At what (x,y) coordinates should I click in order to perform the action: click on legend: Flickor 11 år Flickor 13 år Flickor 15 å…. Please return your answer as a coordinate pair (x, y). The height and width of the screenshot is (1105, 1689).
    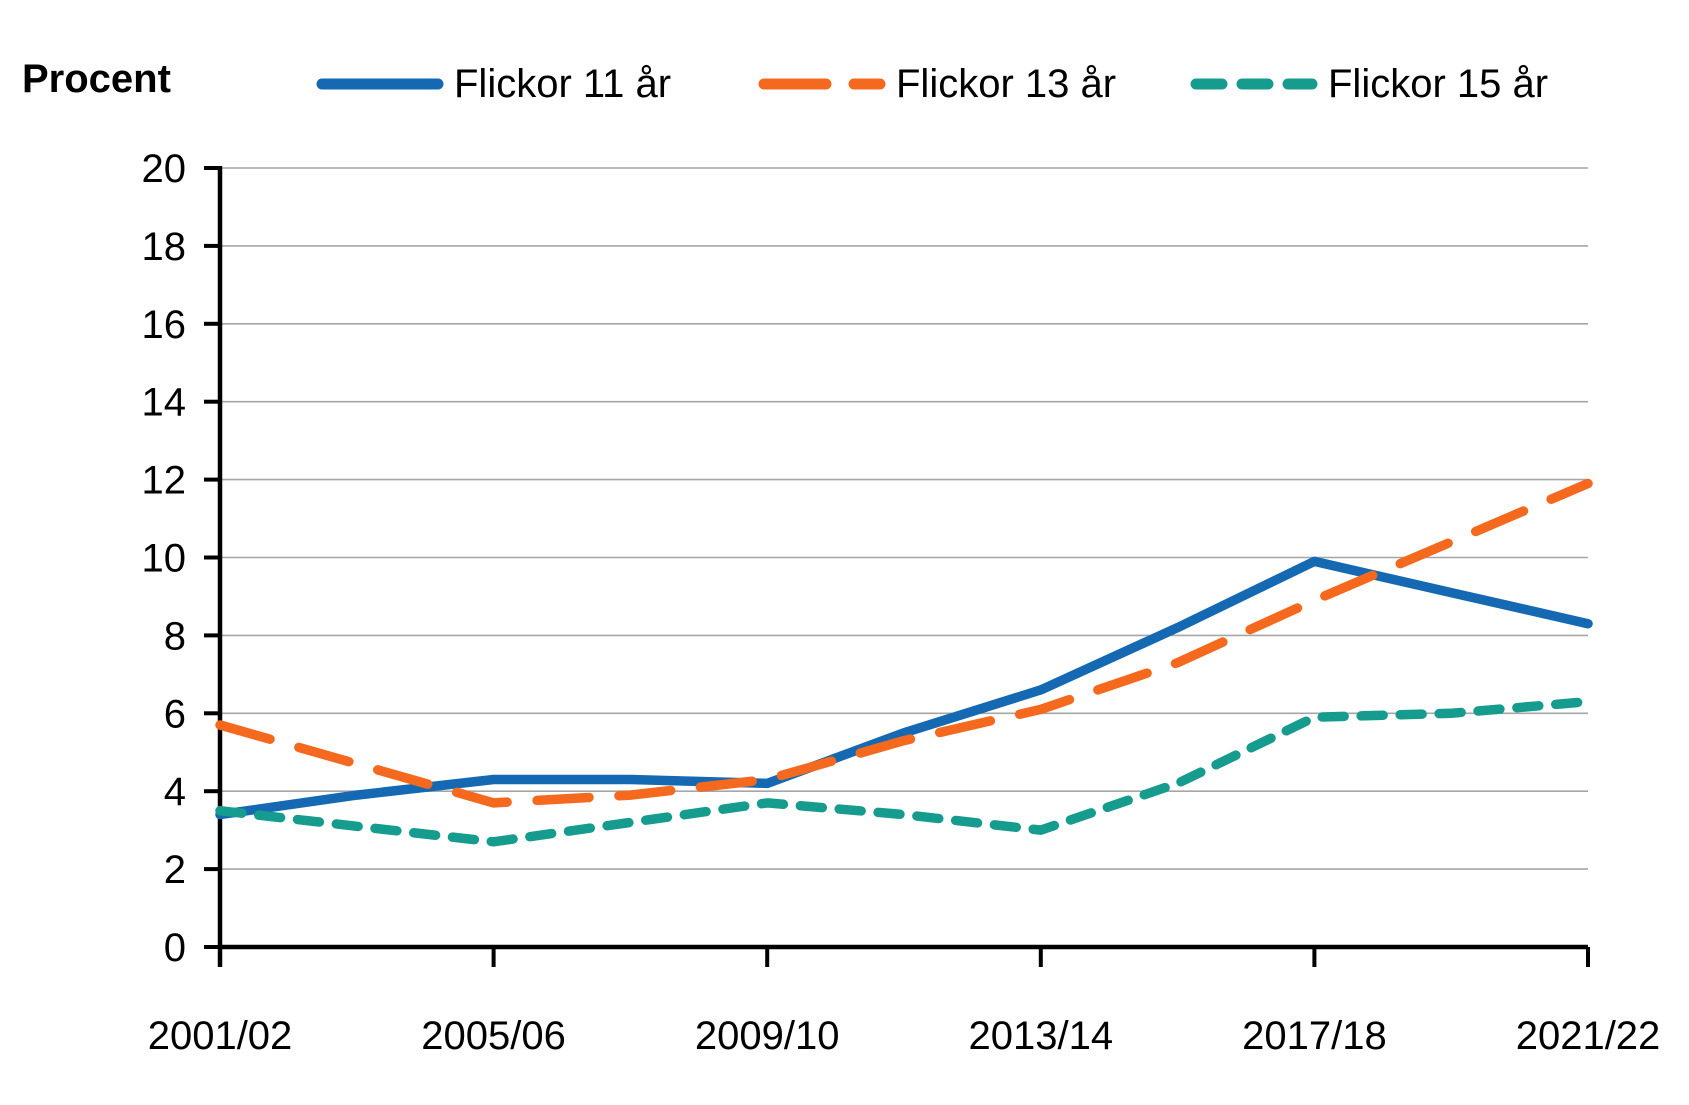
    Looking at the image, I should click on (844, 84).